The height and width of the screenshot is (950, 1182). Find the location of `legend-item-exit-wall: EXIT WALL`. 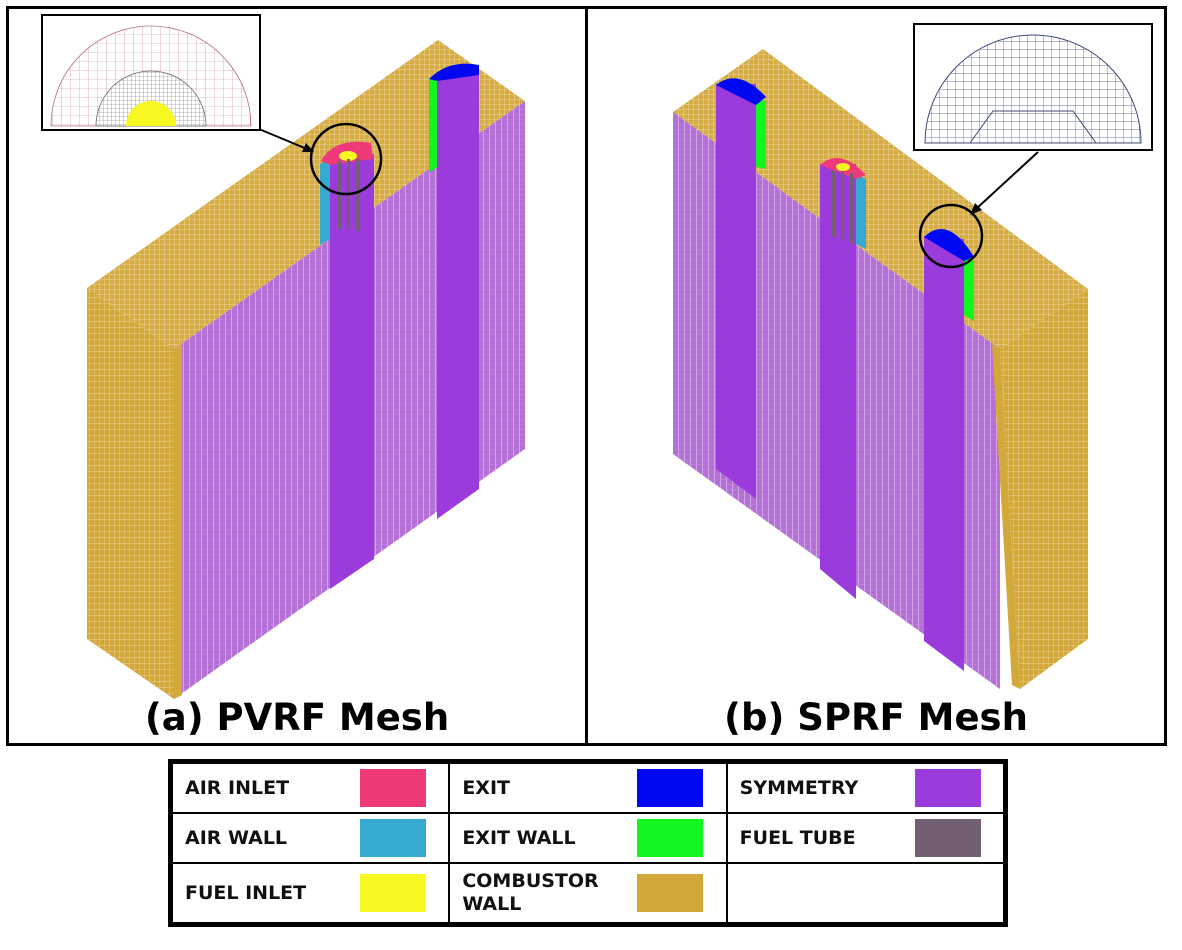

legend-item-exit-wall: EXIT WALL is located at coordinates (588, 838).